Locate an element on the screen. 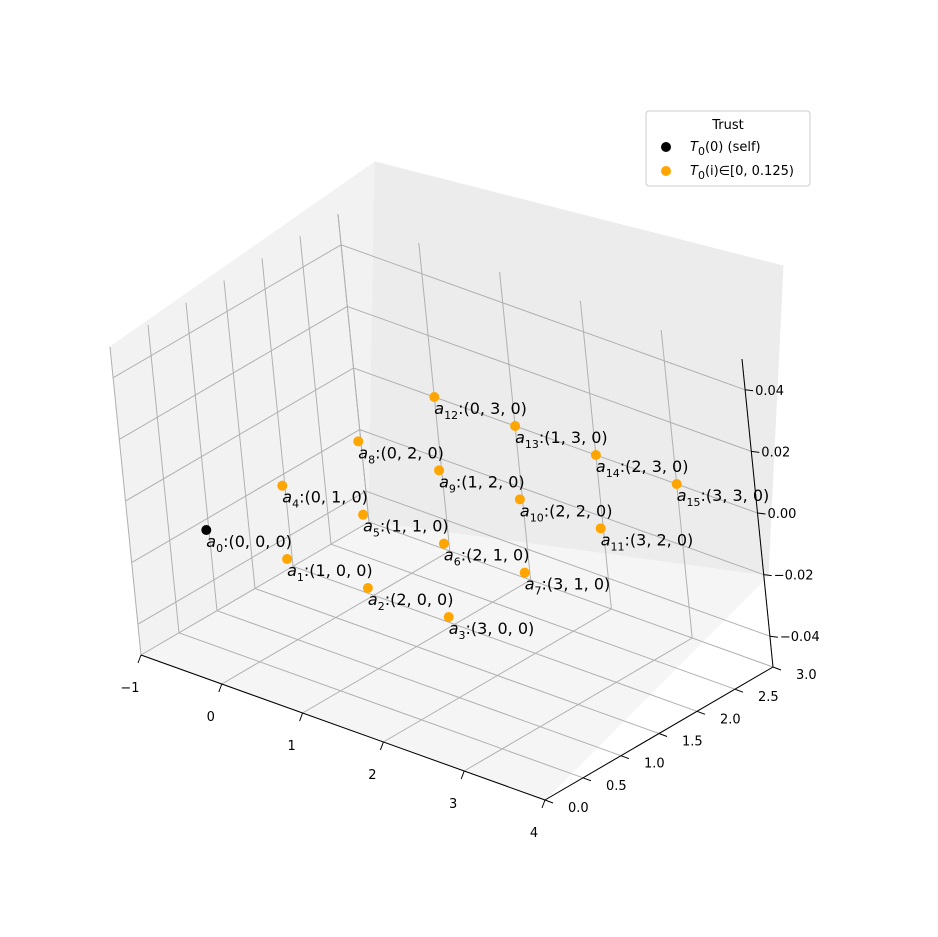 The image size is (938, 937). point-label: a7:(3, 1, 0) is located at coordinates (568, 586).